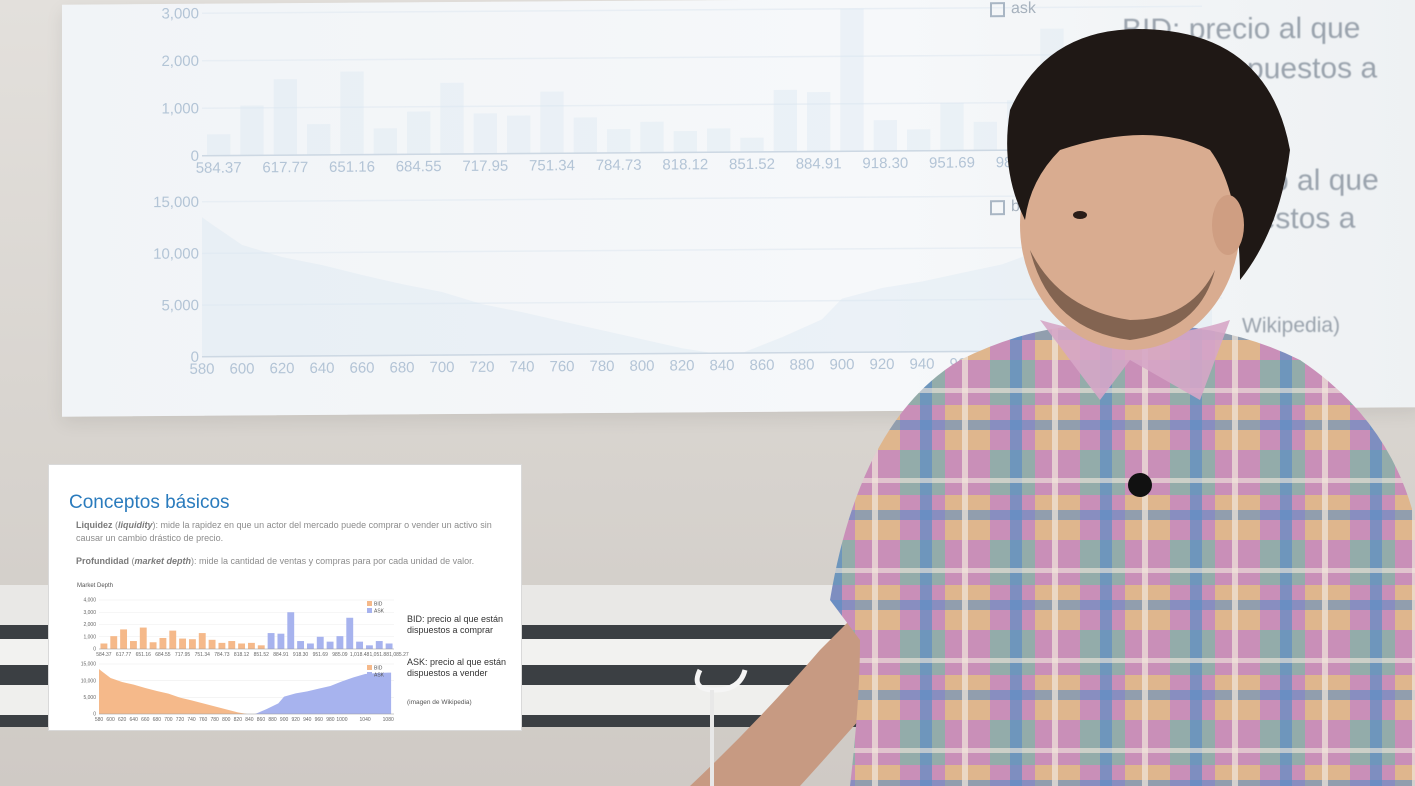 The height and width of the screenshot is (786, 1415). I want to click on x-tick-label: 851.52, so click(262, 655).